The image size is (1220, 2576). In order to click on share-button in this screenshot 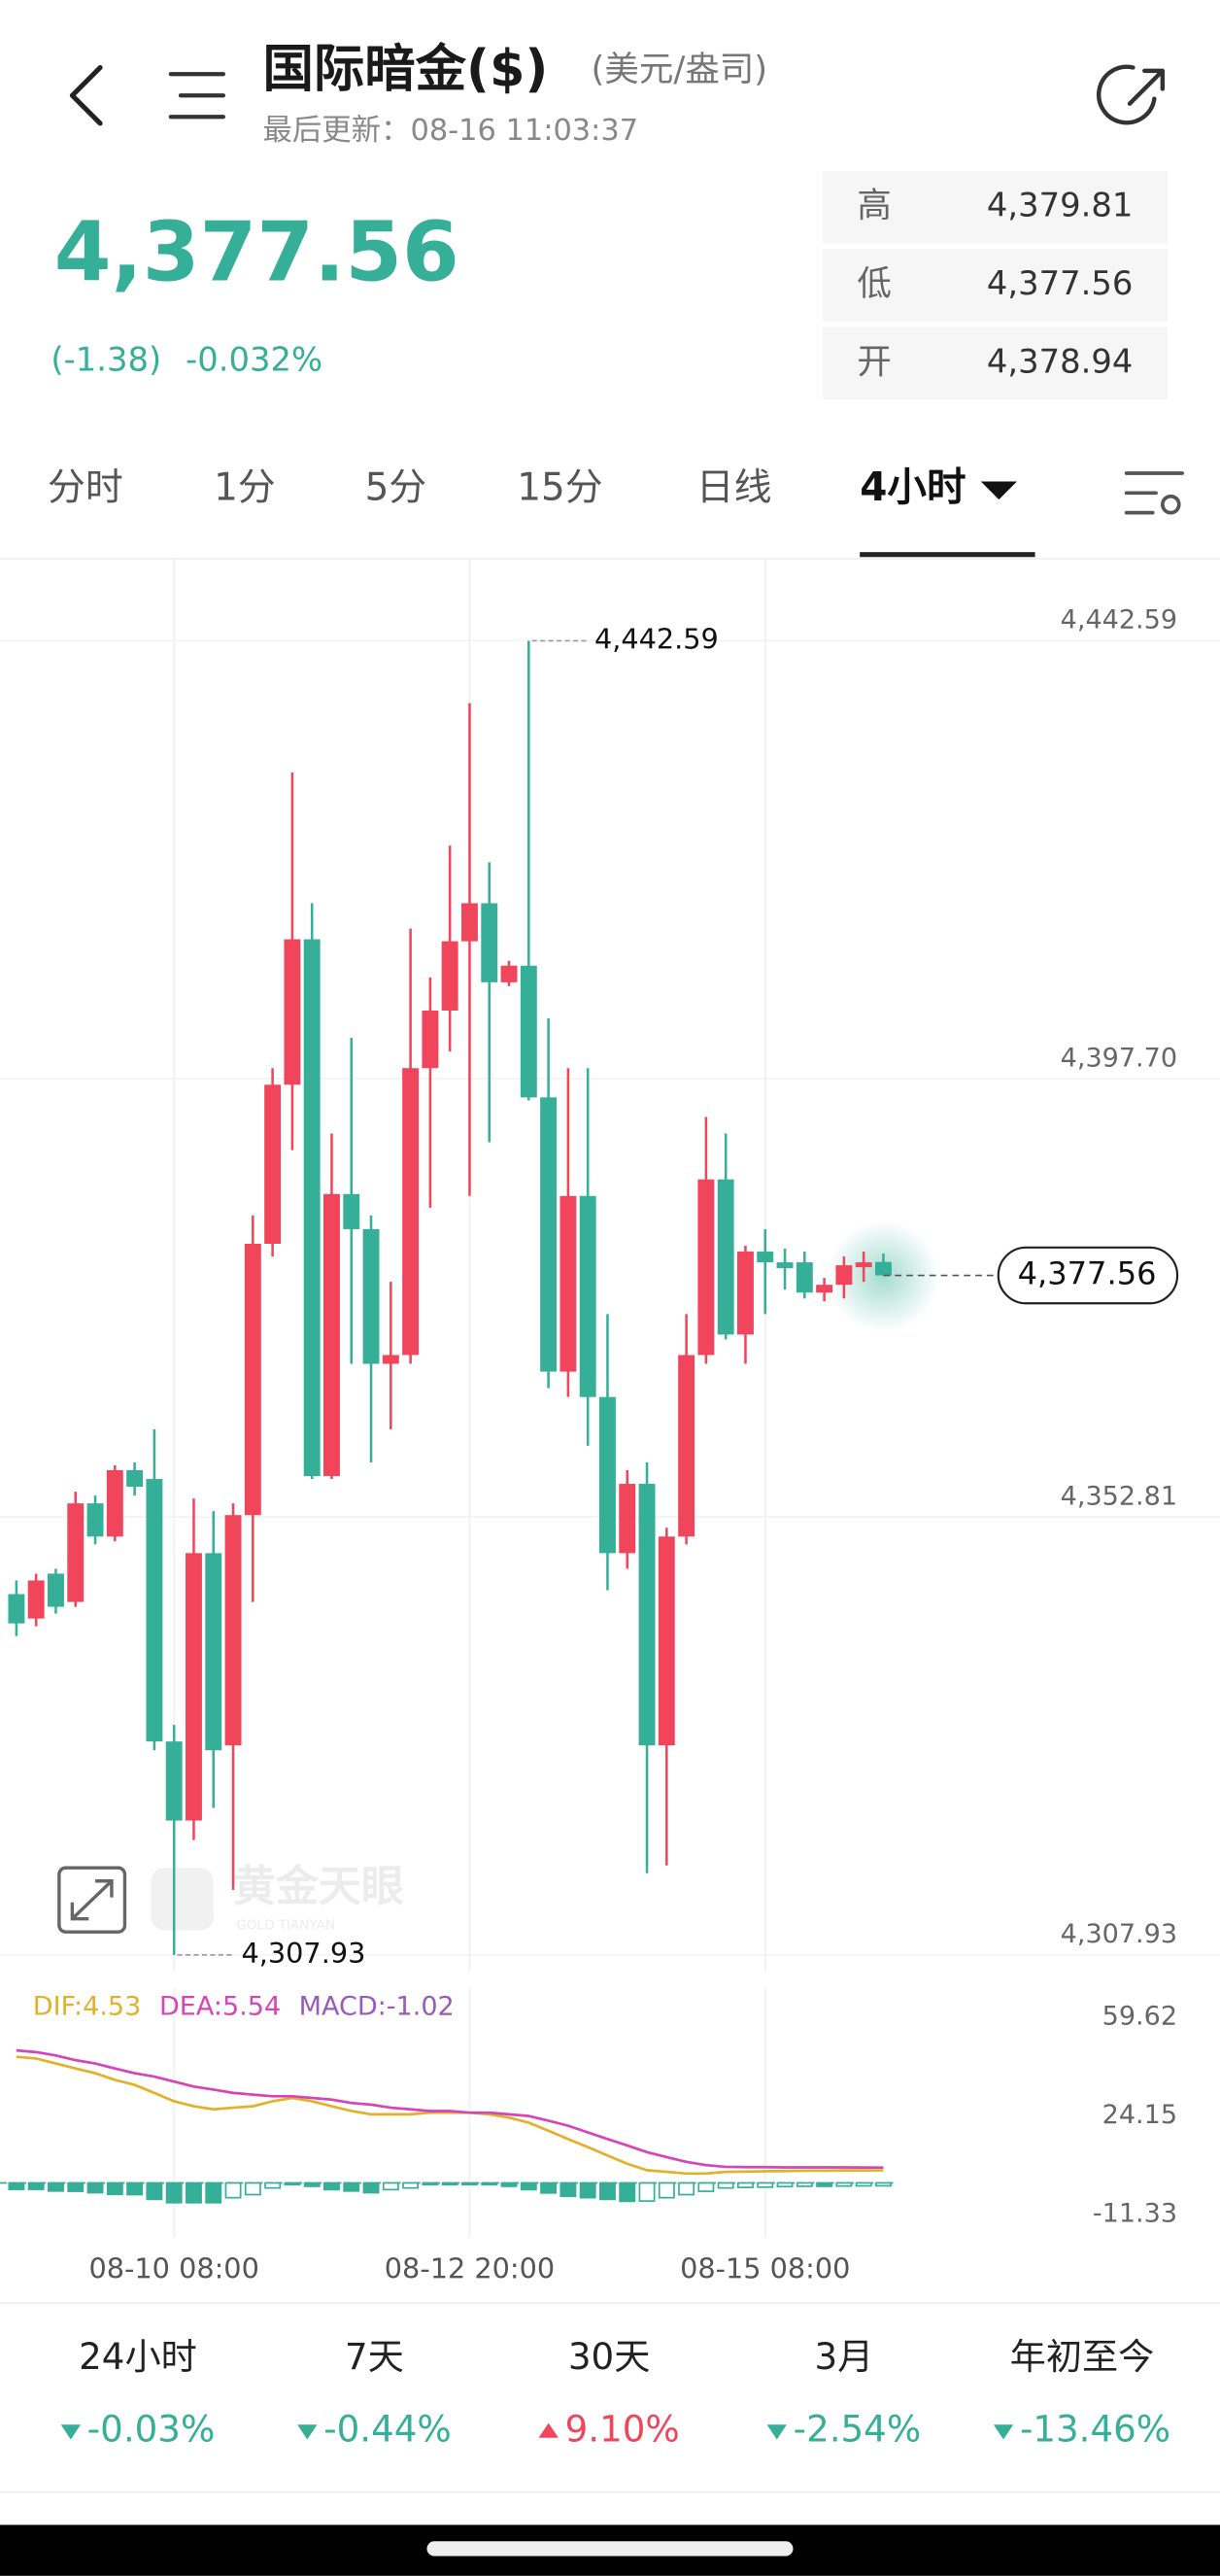, I will do `click(1131, 94)`.